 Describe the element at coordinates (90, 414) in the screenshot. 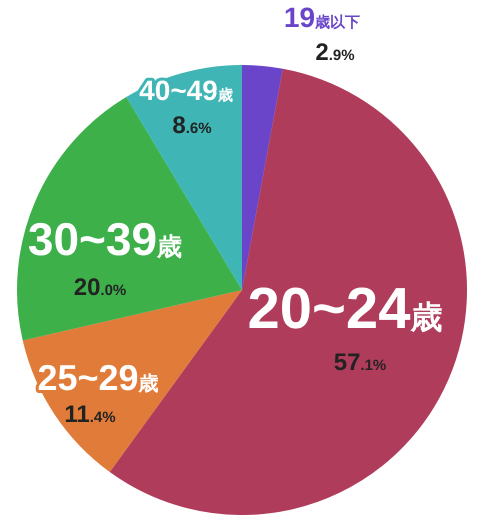

I see `data-label: 11.4%` at that location.